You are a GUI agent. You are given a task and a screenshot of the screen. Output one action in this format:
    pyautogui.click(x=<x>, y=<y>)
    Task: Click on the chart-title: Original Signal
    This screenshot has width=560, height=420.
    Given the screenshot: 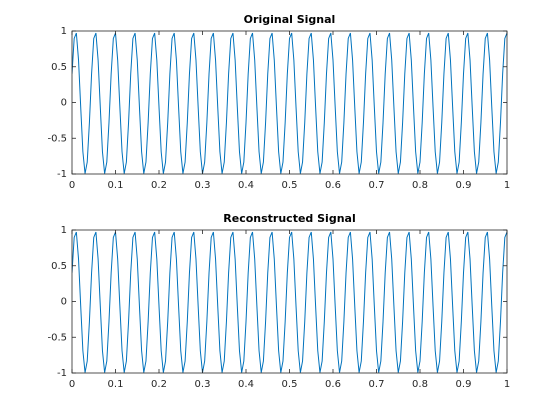 What is the action you would take?
    pyautogui.click(x=290, y=19)
    